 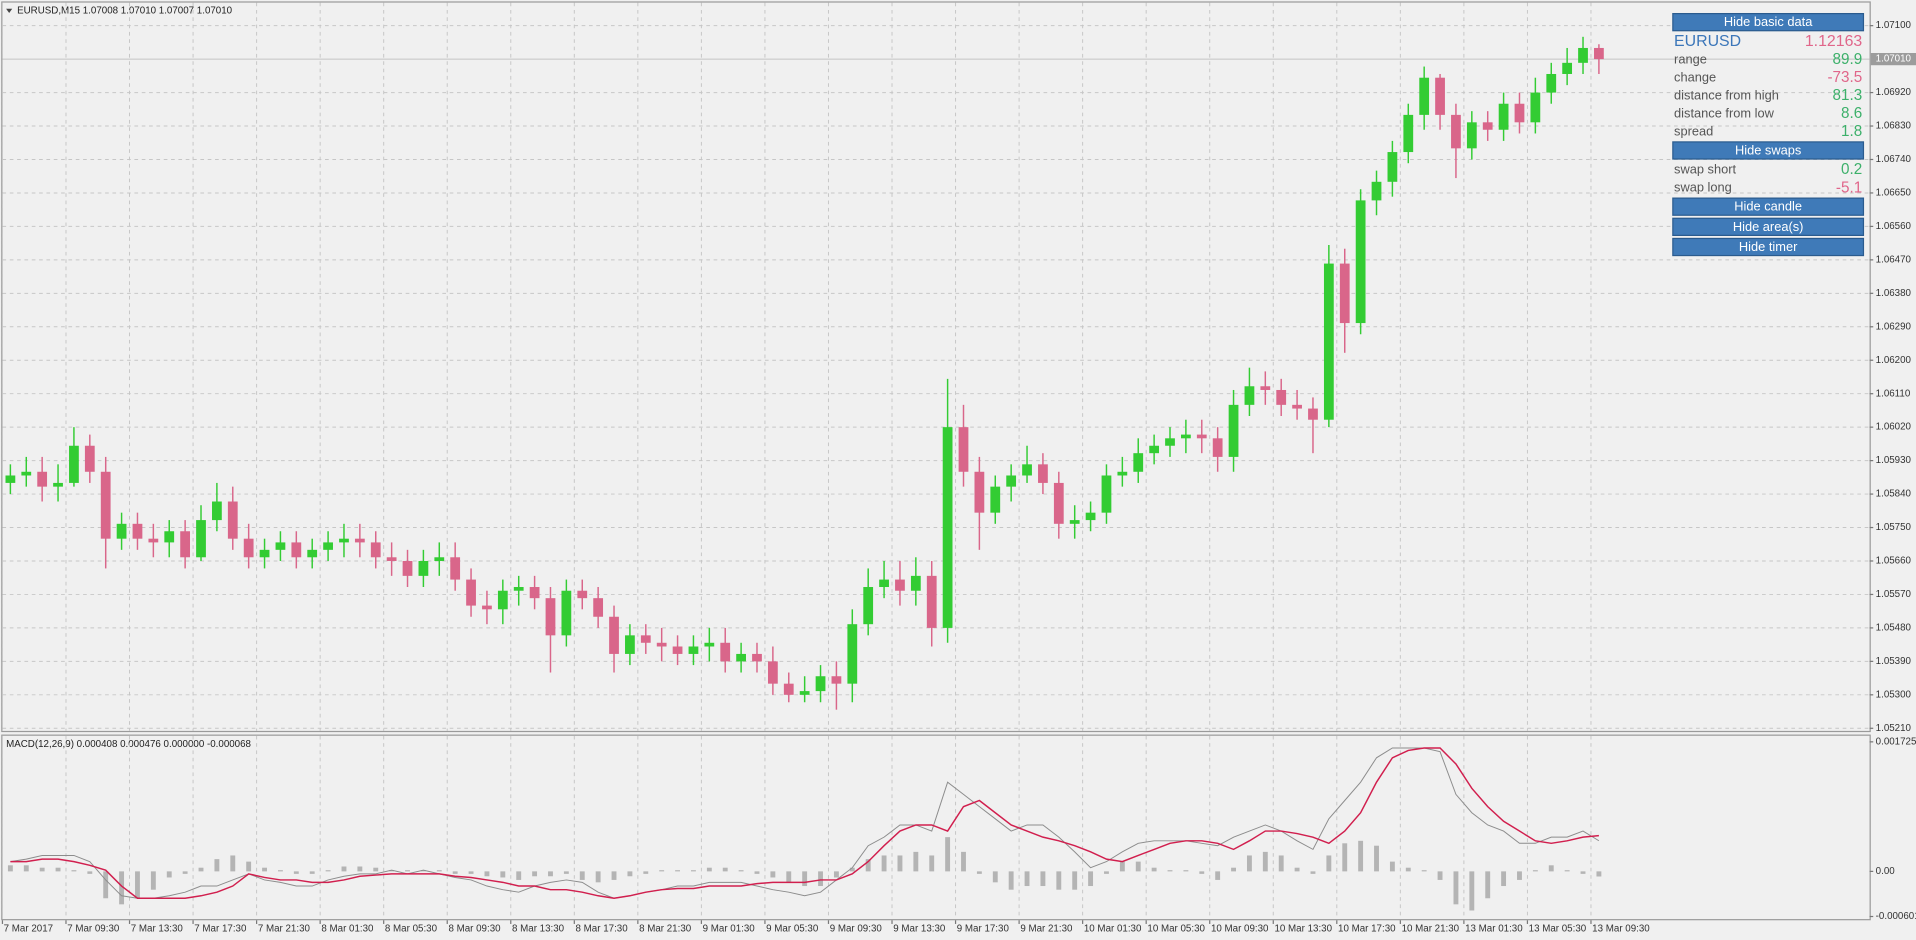 I want to click on button-label: Hide candle, so click(x=1768, y=206).